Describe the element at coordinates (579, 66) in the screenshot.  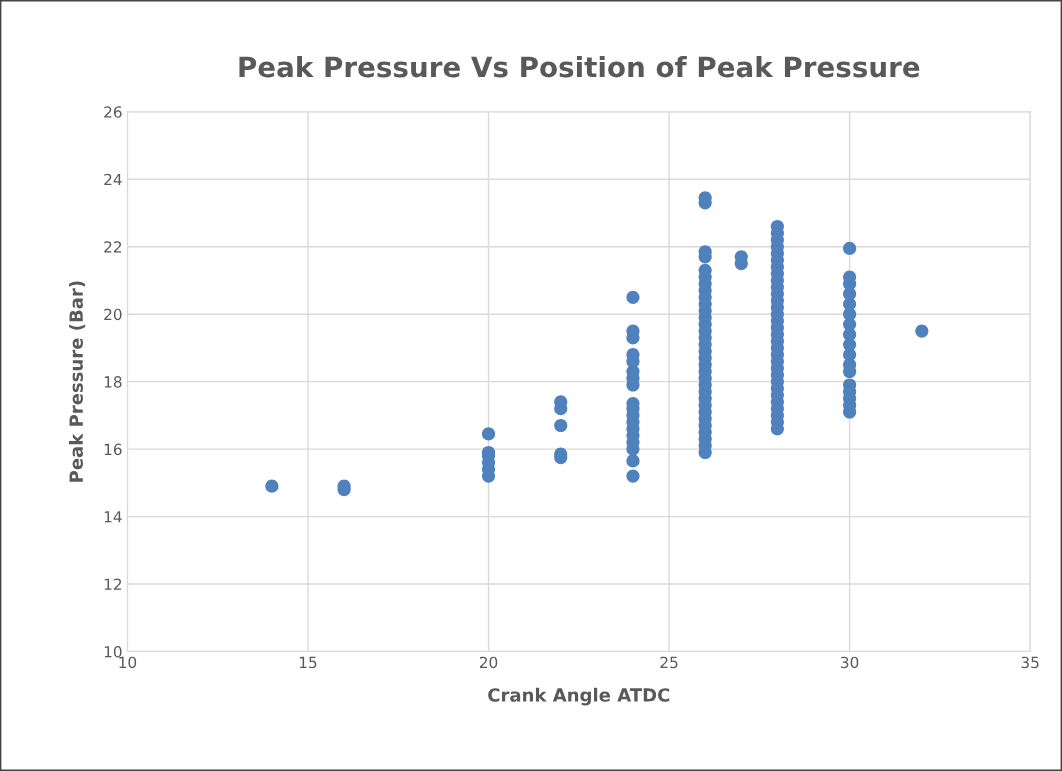
I see `chart-title: Peak Pressure Vs Position of Peak Pressure` at that location.